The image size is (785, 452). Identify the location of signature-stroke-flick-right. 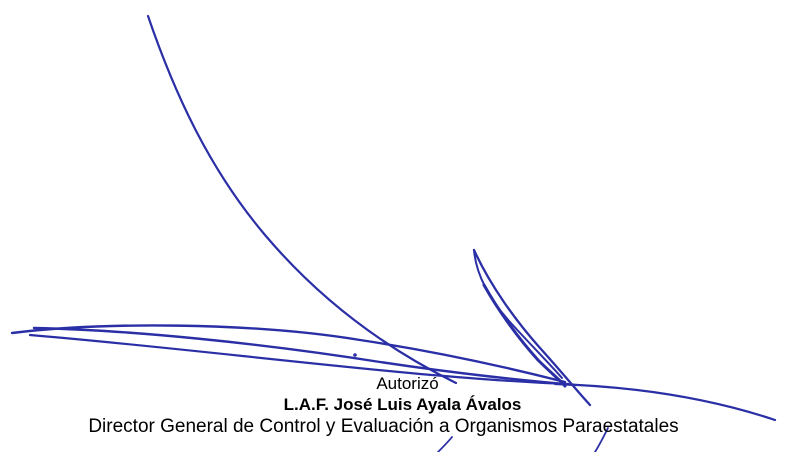
(601, 439).